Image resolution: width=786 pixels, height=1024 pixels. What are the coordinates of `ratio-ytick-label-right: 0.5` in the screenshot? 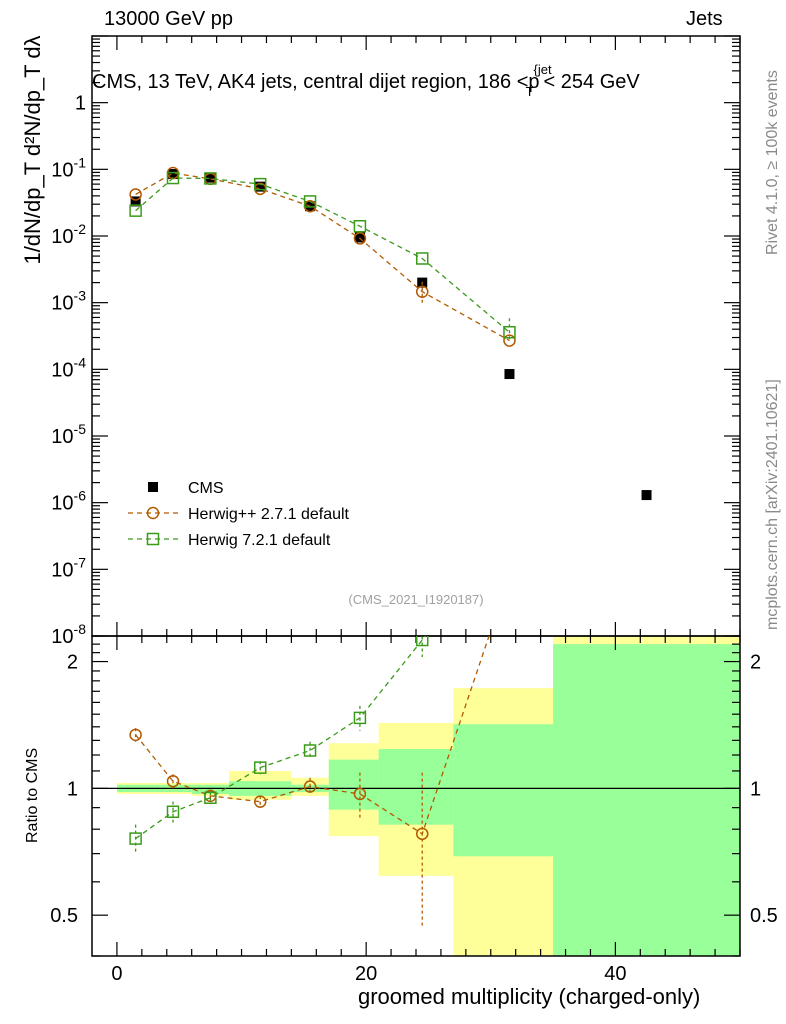 It's located at (764, 916).